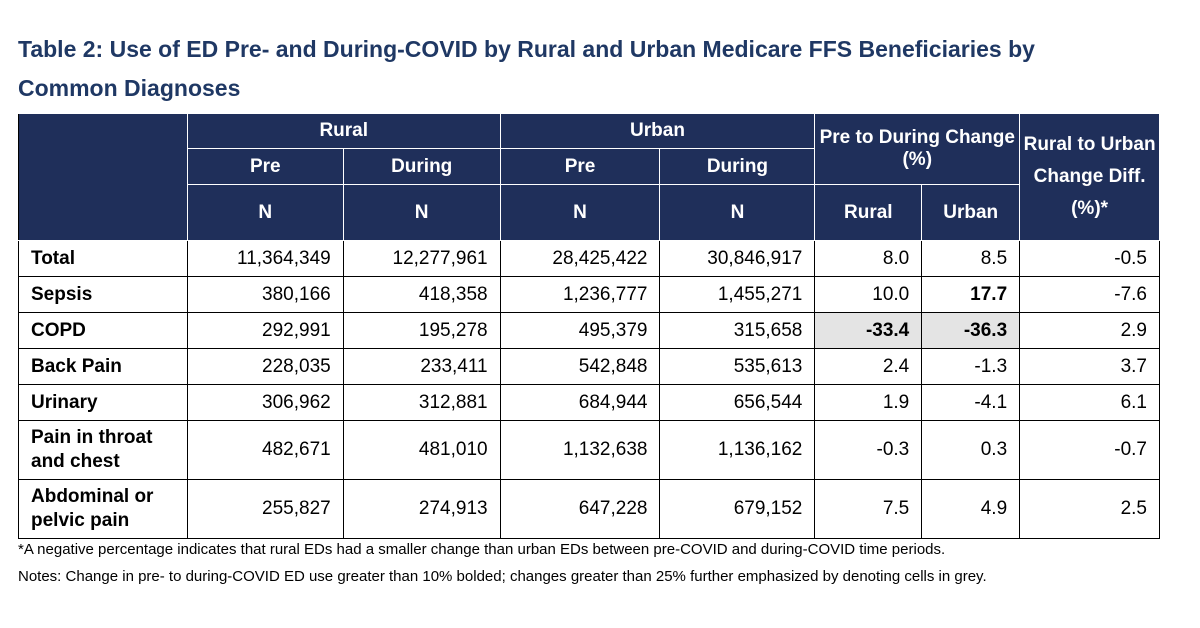 The height and width of the screenshot is (628, 1200). What do you see at coordinates (265, 509) in the screenshot?
I see `cell: 255,827` at bounding box center [265, 509].